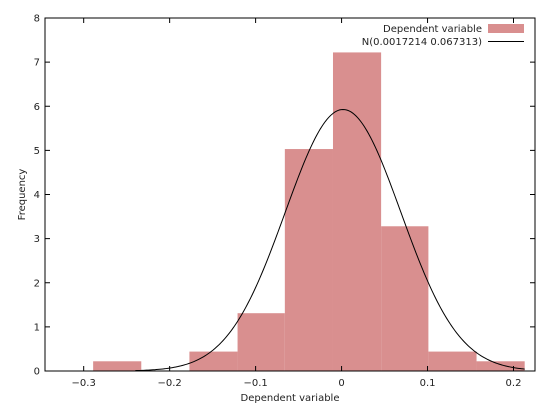  I want to click on x-tick-label-4: 0.1, so click(428, 383).